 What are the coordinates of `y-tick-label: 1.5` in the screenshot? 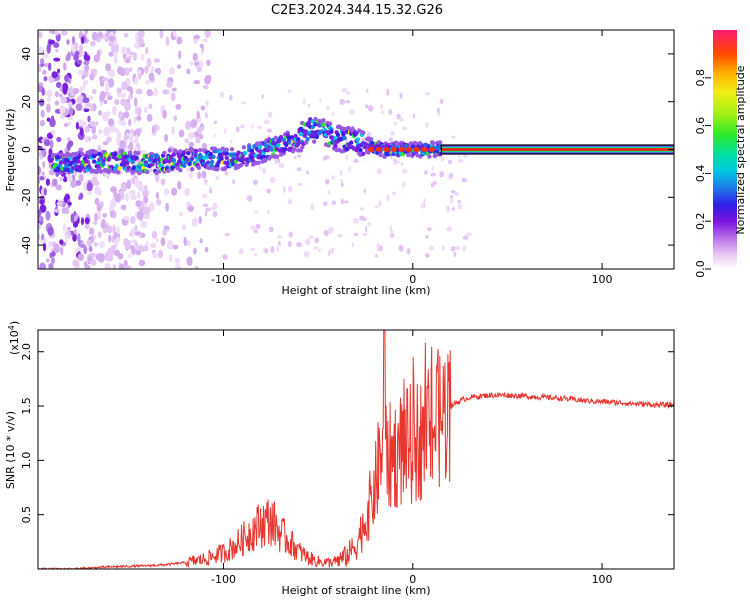 It's located at (26, 406).